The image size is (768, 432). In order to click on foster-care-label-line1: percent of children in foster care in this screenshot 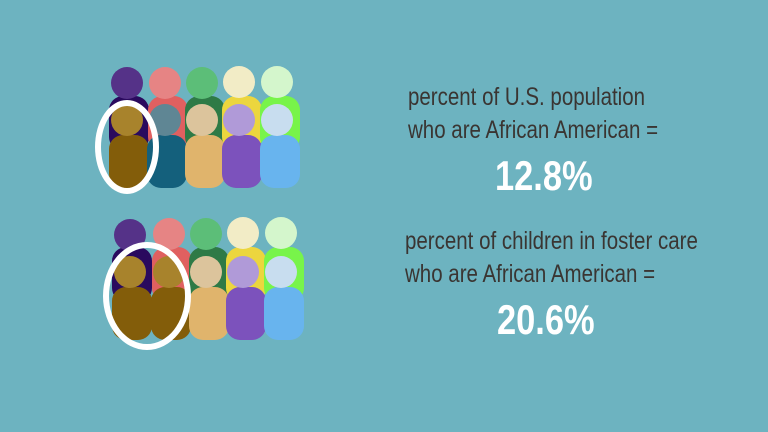, I will do `click(551, 241)`.